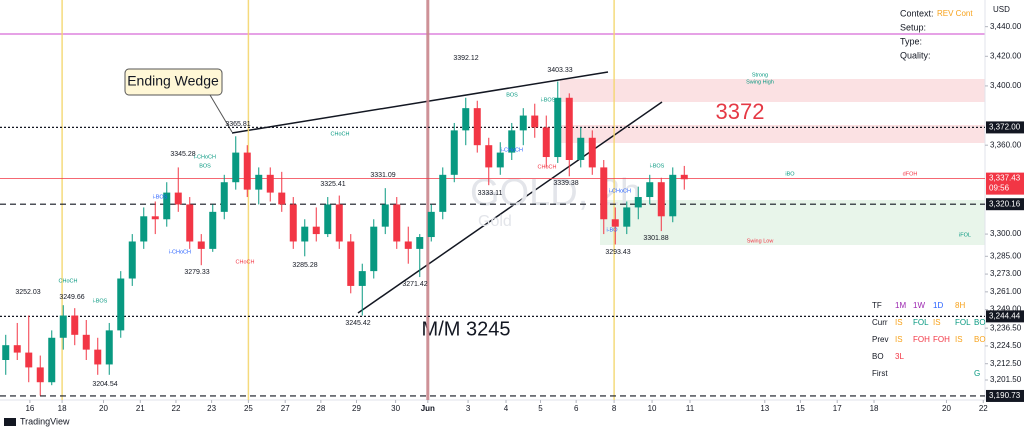  I want to click on price-label: 3325.41, so click(332, 184).